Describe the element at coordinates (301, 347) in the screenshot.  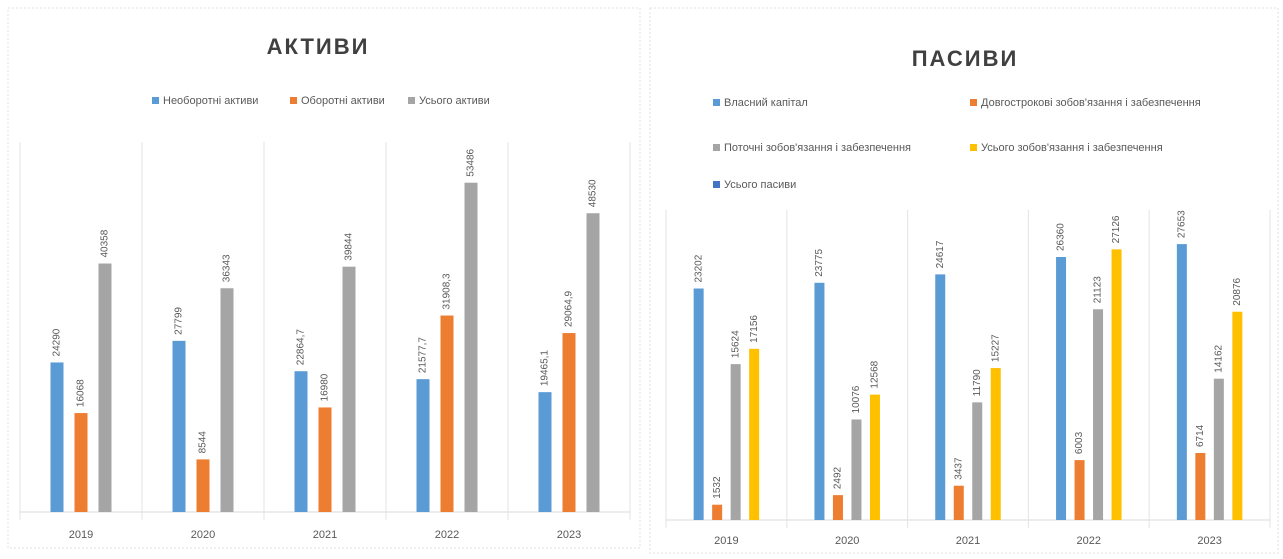
I see `data-label: 22864,7` at that location.